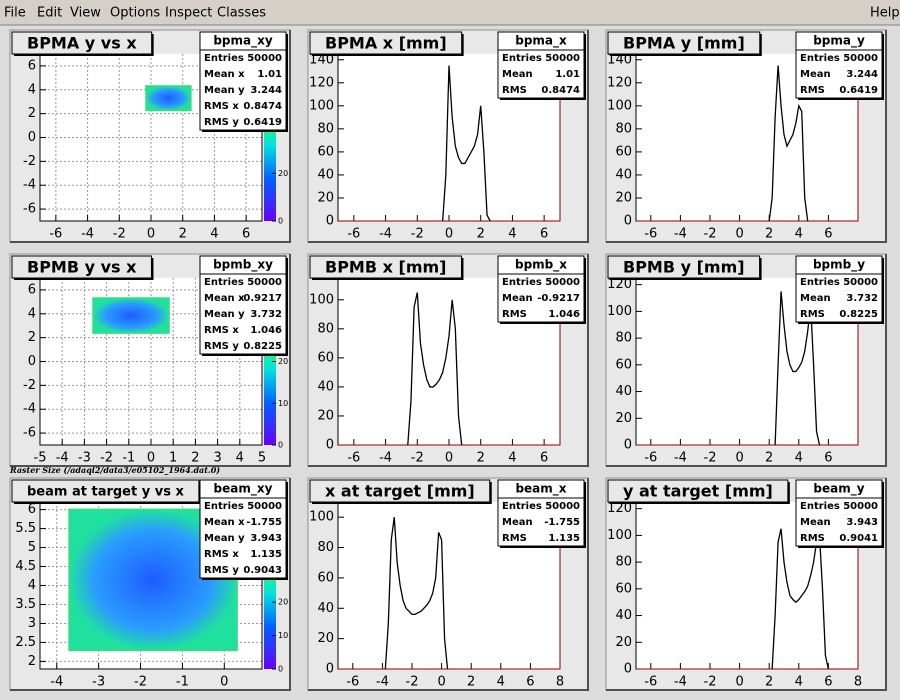 This screenshot has width=900, height=700. What do you see at coordinates (562, 522) in the screenshot?
I see `stats-value: -1.755` at bounding box center [562, 522].